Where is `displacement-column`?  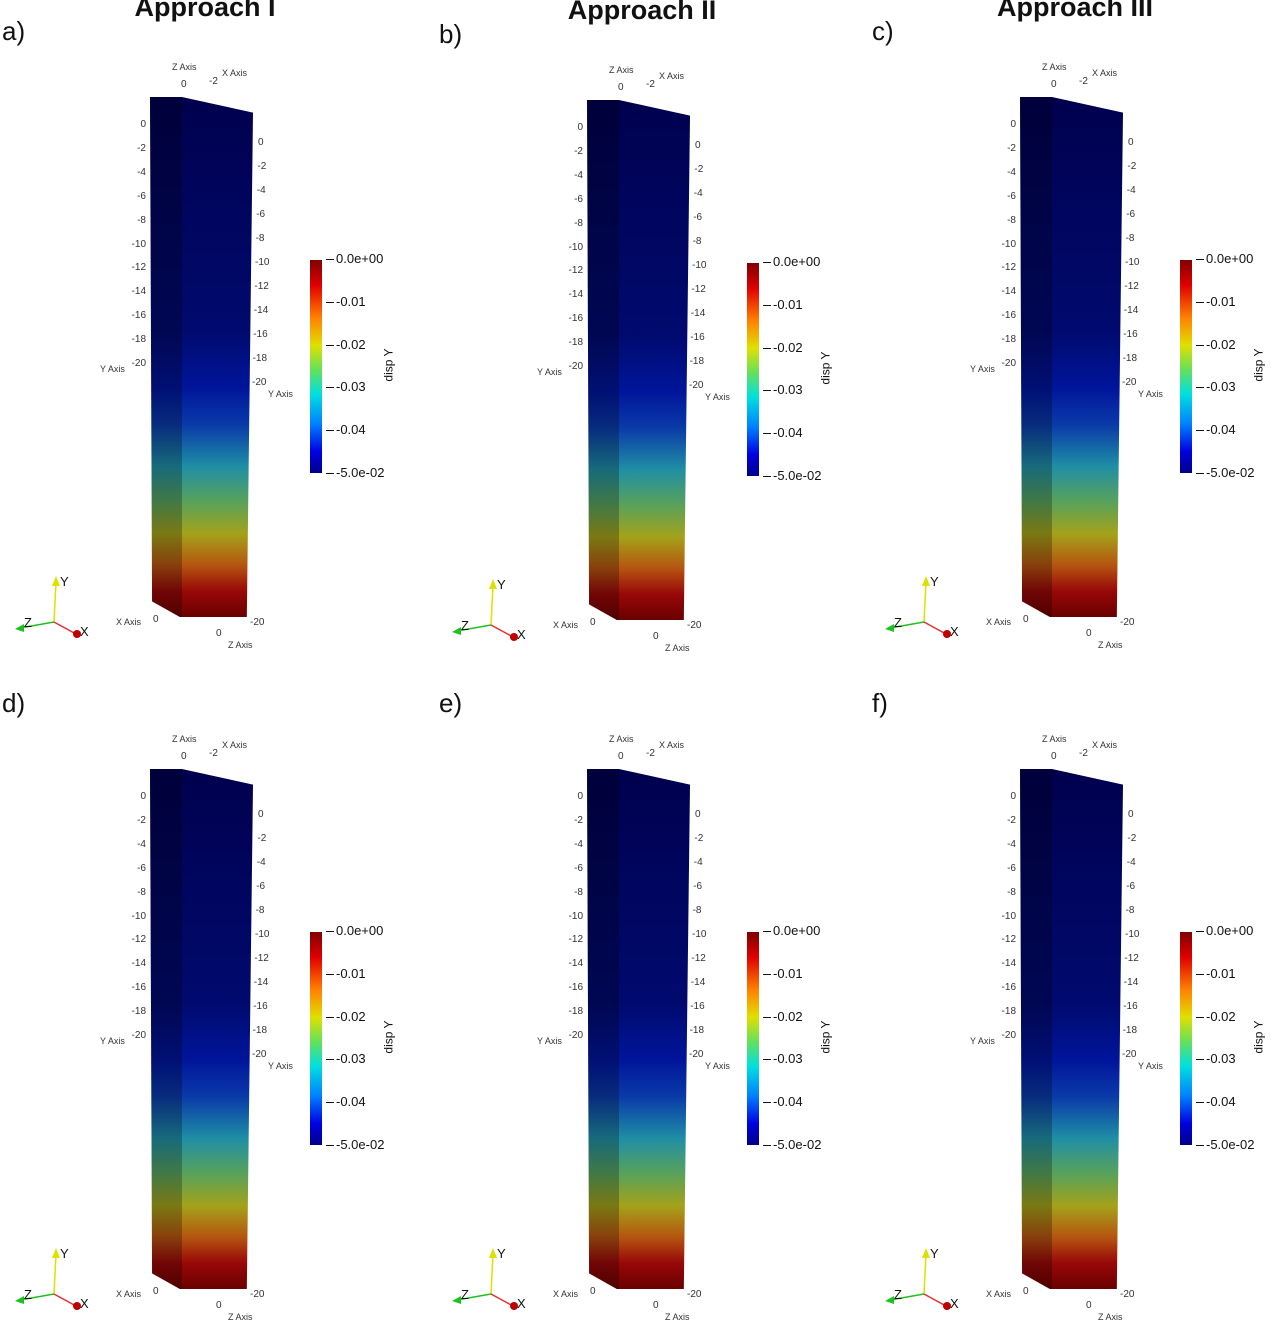 displacement-column is located at coordinates (1071, 357).